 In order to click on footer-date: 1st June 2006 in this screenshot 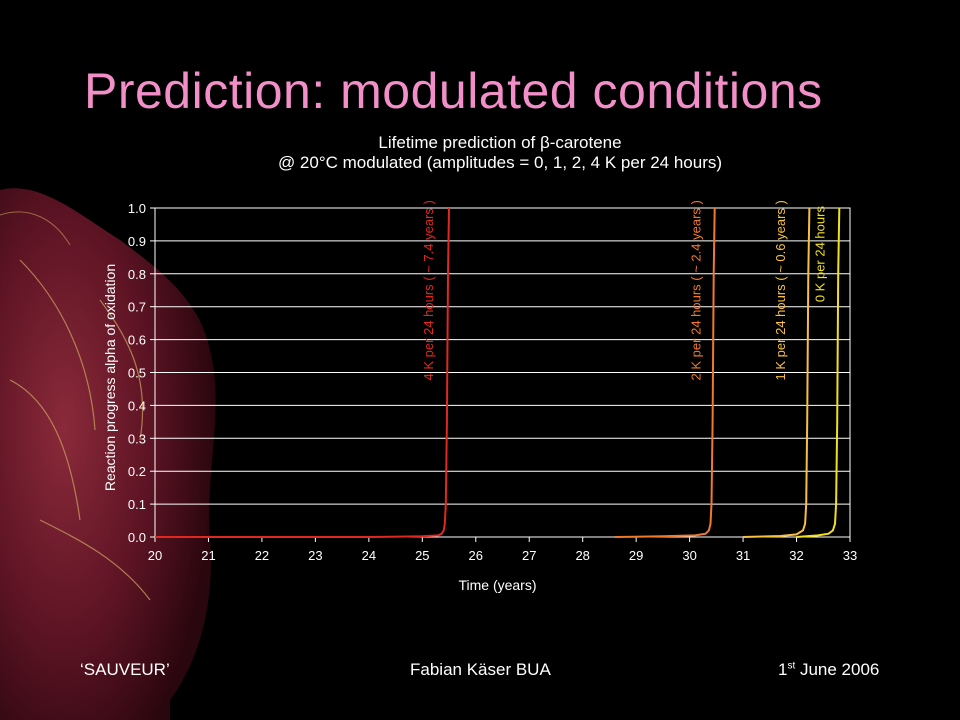, I will do `click(828, 670)`.